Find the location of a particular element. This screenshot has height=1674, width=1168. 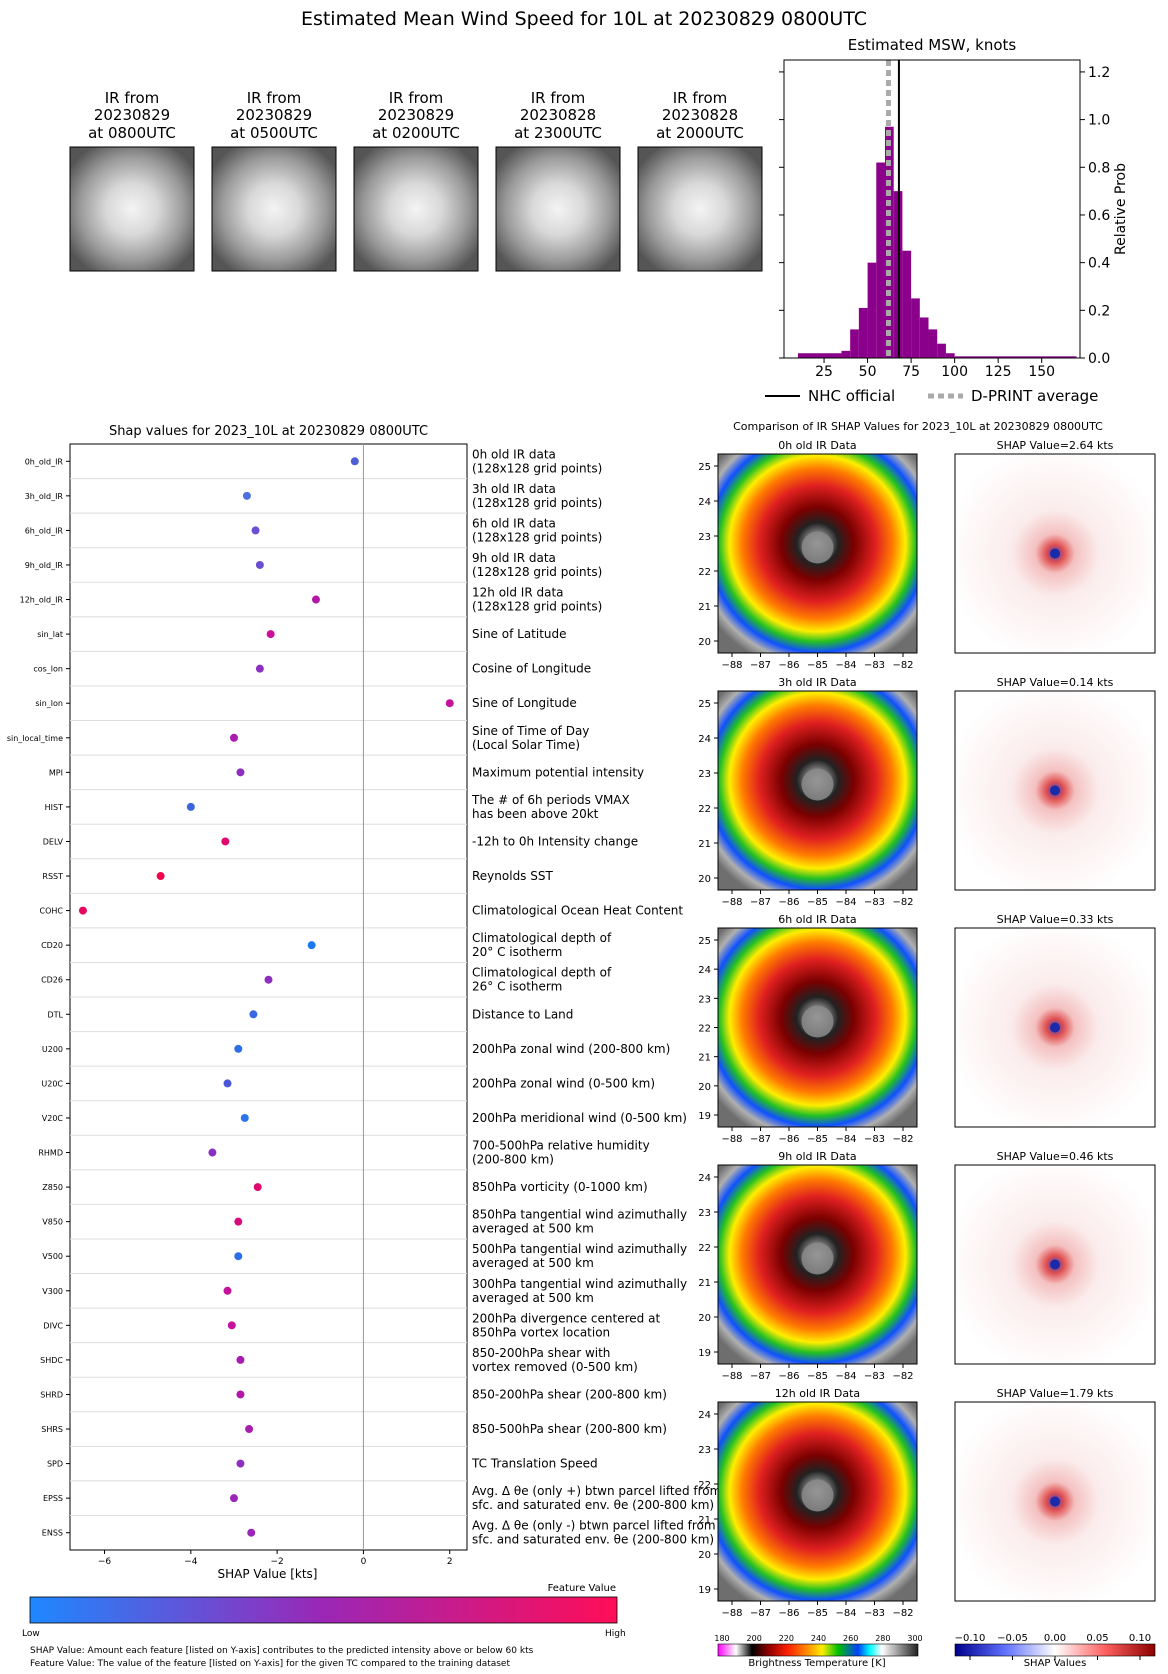

bt-colorbar-tick: 200 is located at coordinates (754, 1638).